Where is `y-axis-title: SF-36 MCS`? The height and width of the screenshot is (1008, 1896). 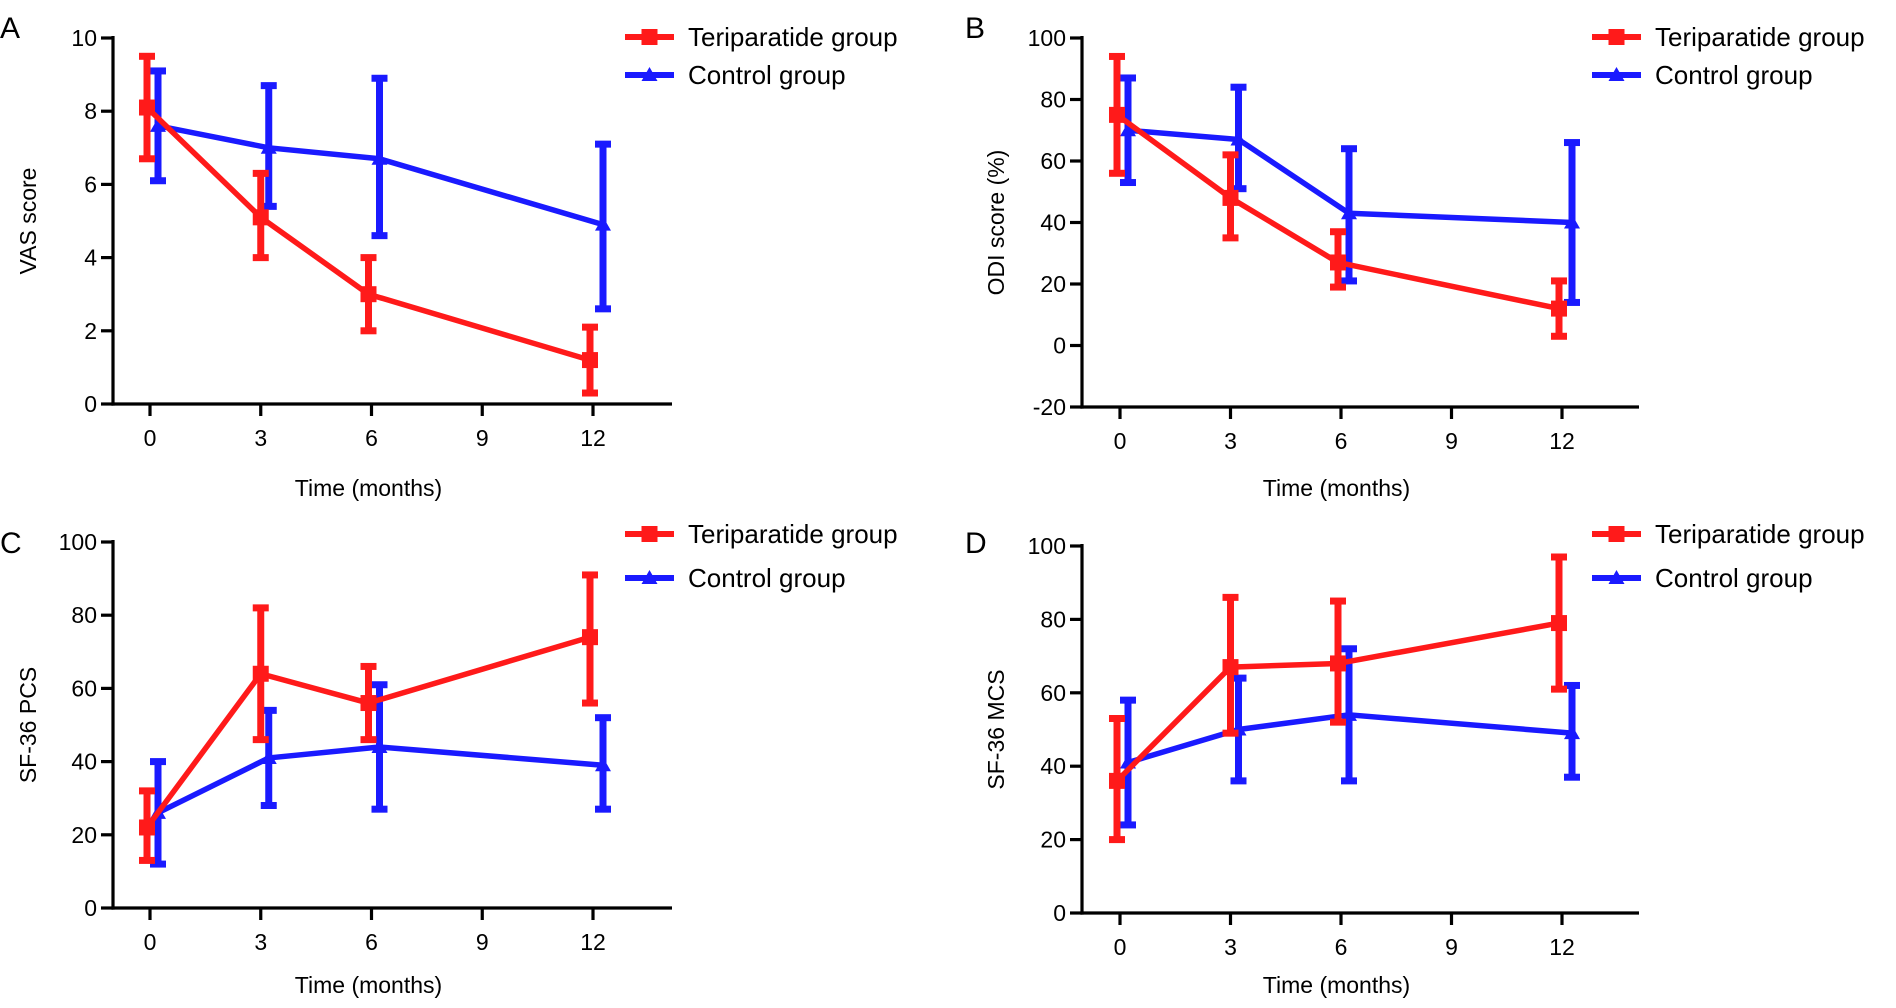
y-axis-title: SF-36 MCS is located at coordinates (996, 729).